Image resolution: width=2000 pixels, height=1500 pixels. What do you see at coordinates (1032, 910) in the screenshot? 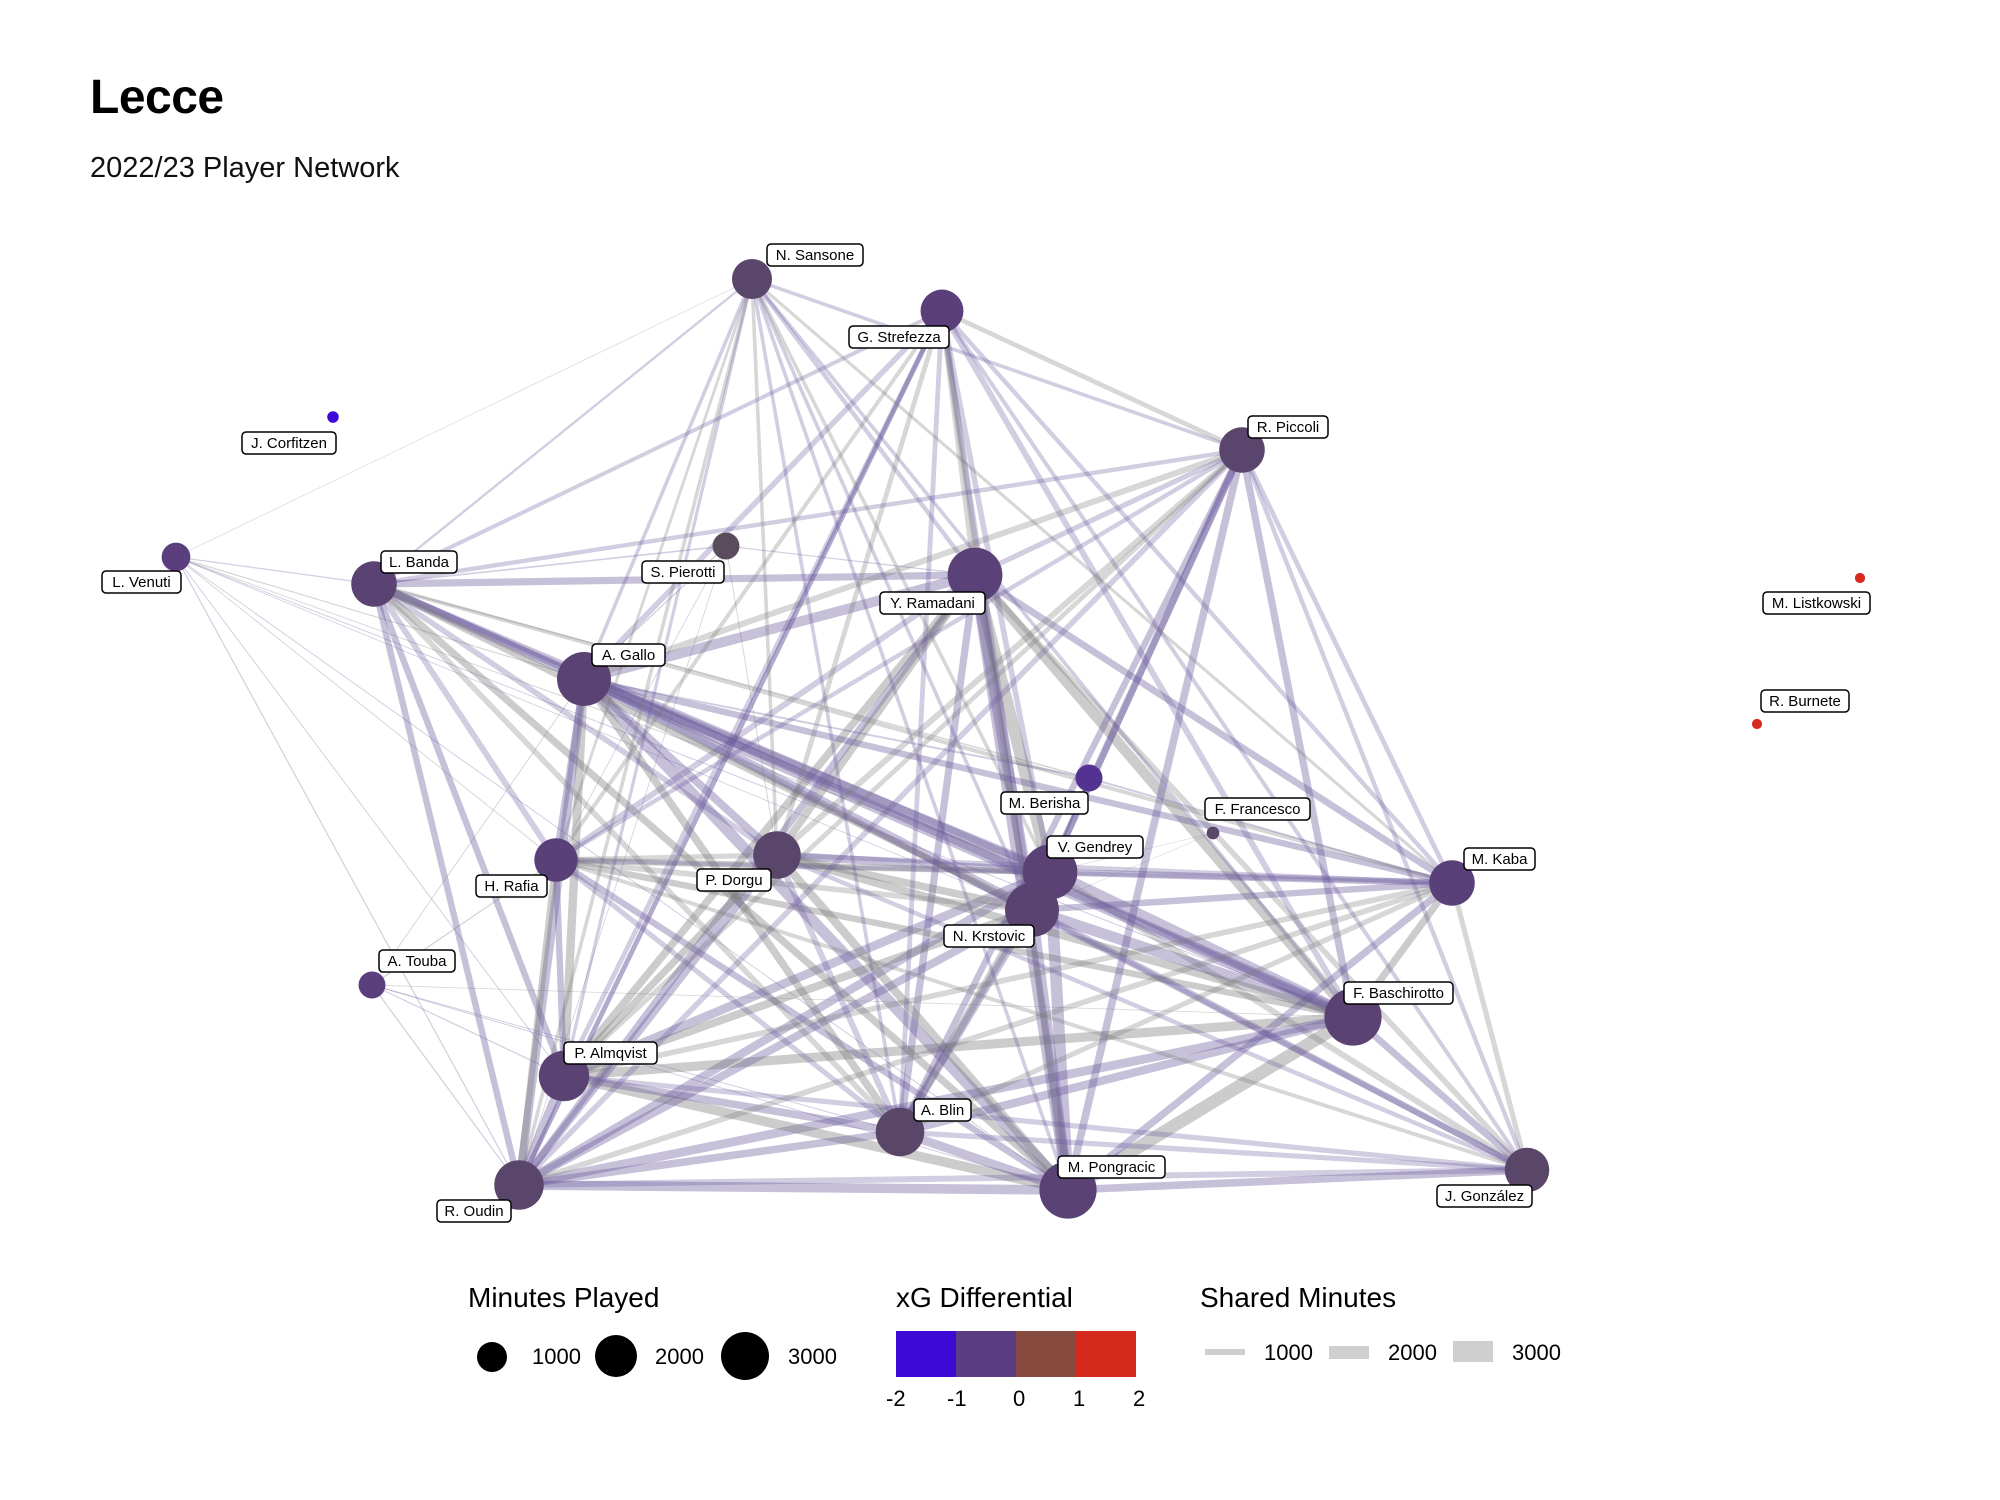
I see `node-krstovic` at bounding box center [1032, 910].